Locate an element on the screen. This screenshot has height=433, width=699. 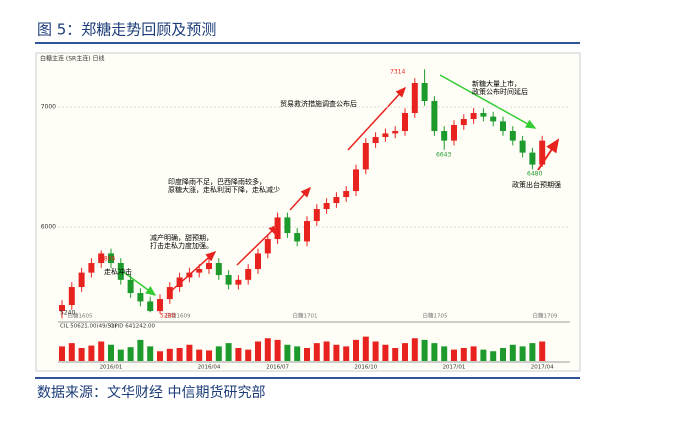
annotation: 印度降雨不足，巴西降雨较多， is located at coordinates (217, 181).